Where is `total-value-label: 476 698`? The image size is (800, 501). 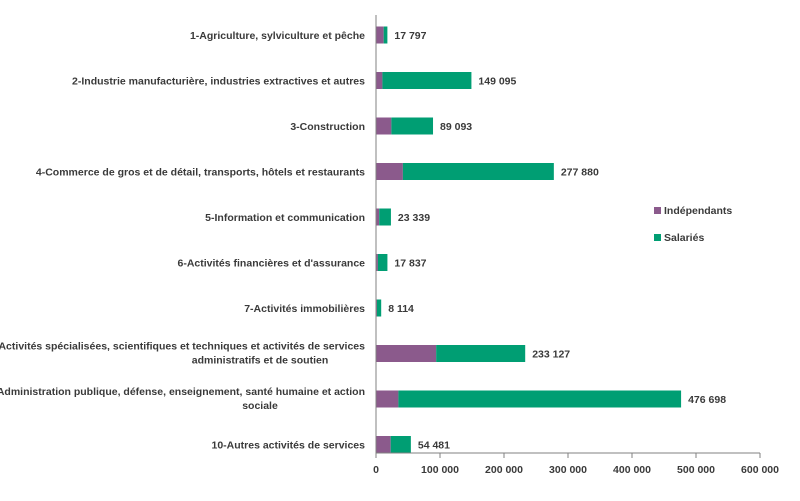 total-value-label: 476 698 is located at coordinates (707, 400).